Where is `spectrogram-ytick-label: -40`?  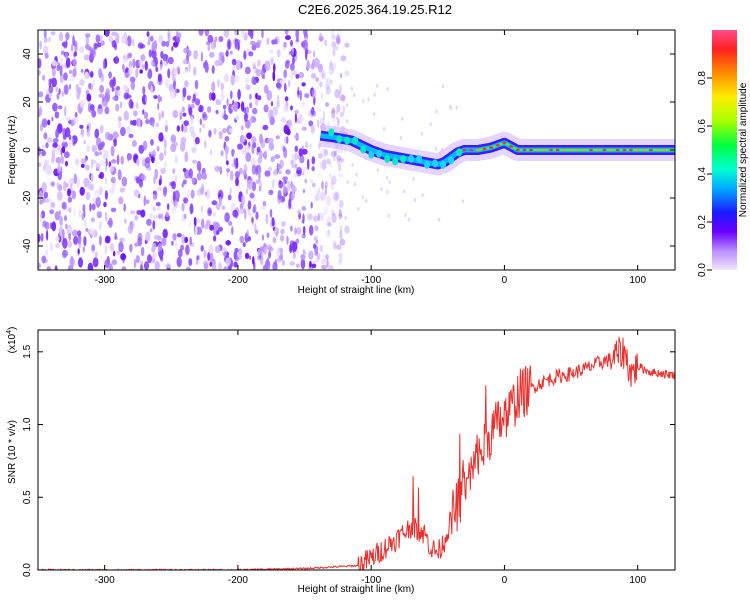
spectrogram-ytick-label: -40 is located at coordinates (27, 245).